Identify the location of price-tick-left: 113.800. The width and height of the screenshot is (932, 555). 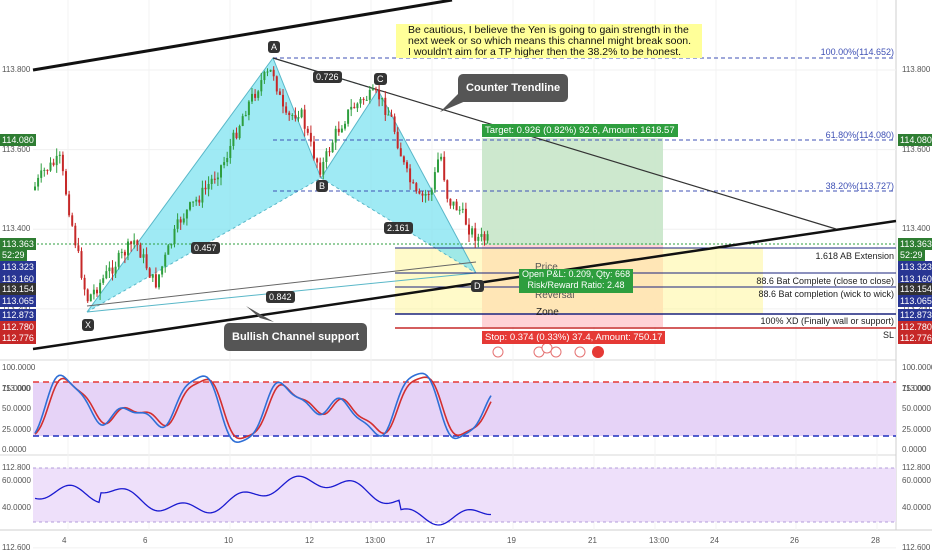
(16, 69).